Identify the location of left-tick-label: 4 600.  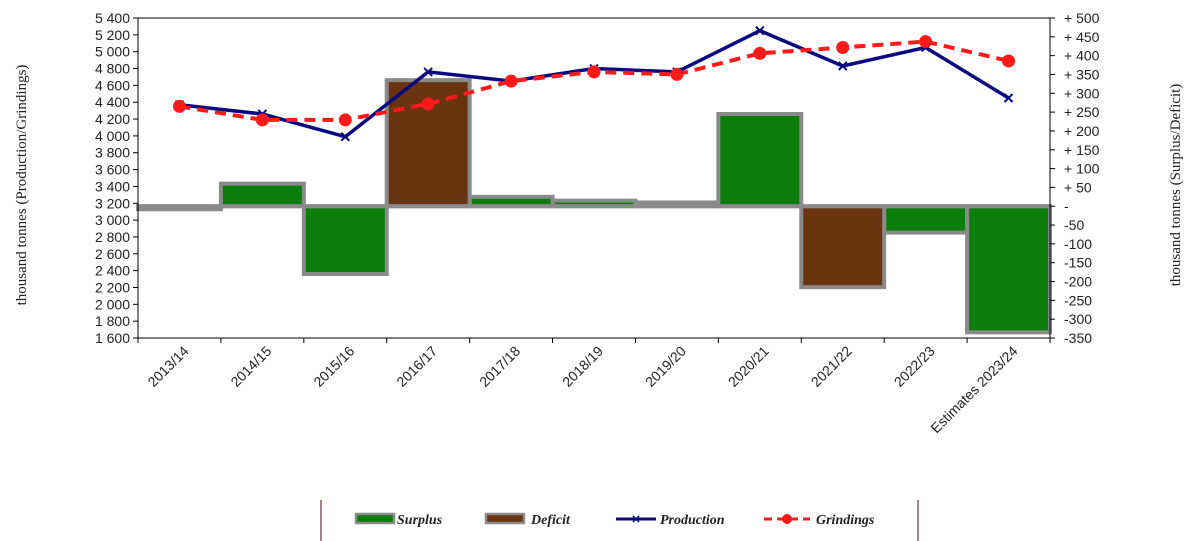
(112, 85).